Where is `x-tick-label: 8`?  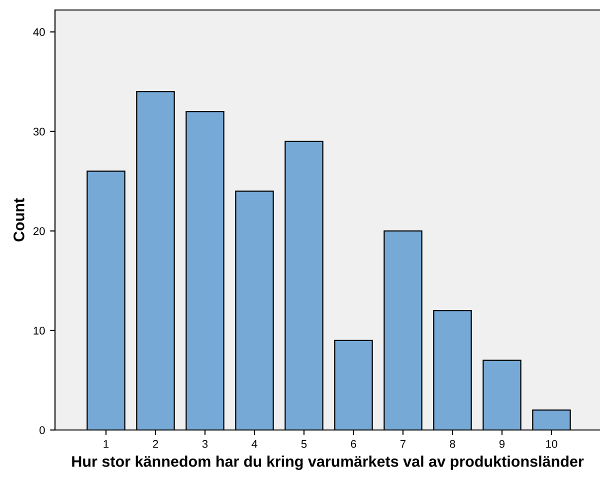 x-tick-label: 8 is located at coordinates (453, 444).